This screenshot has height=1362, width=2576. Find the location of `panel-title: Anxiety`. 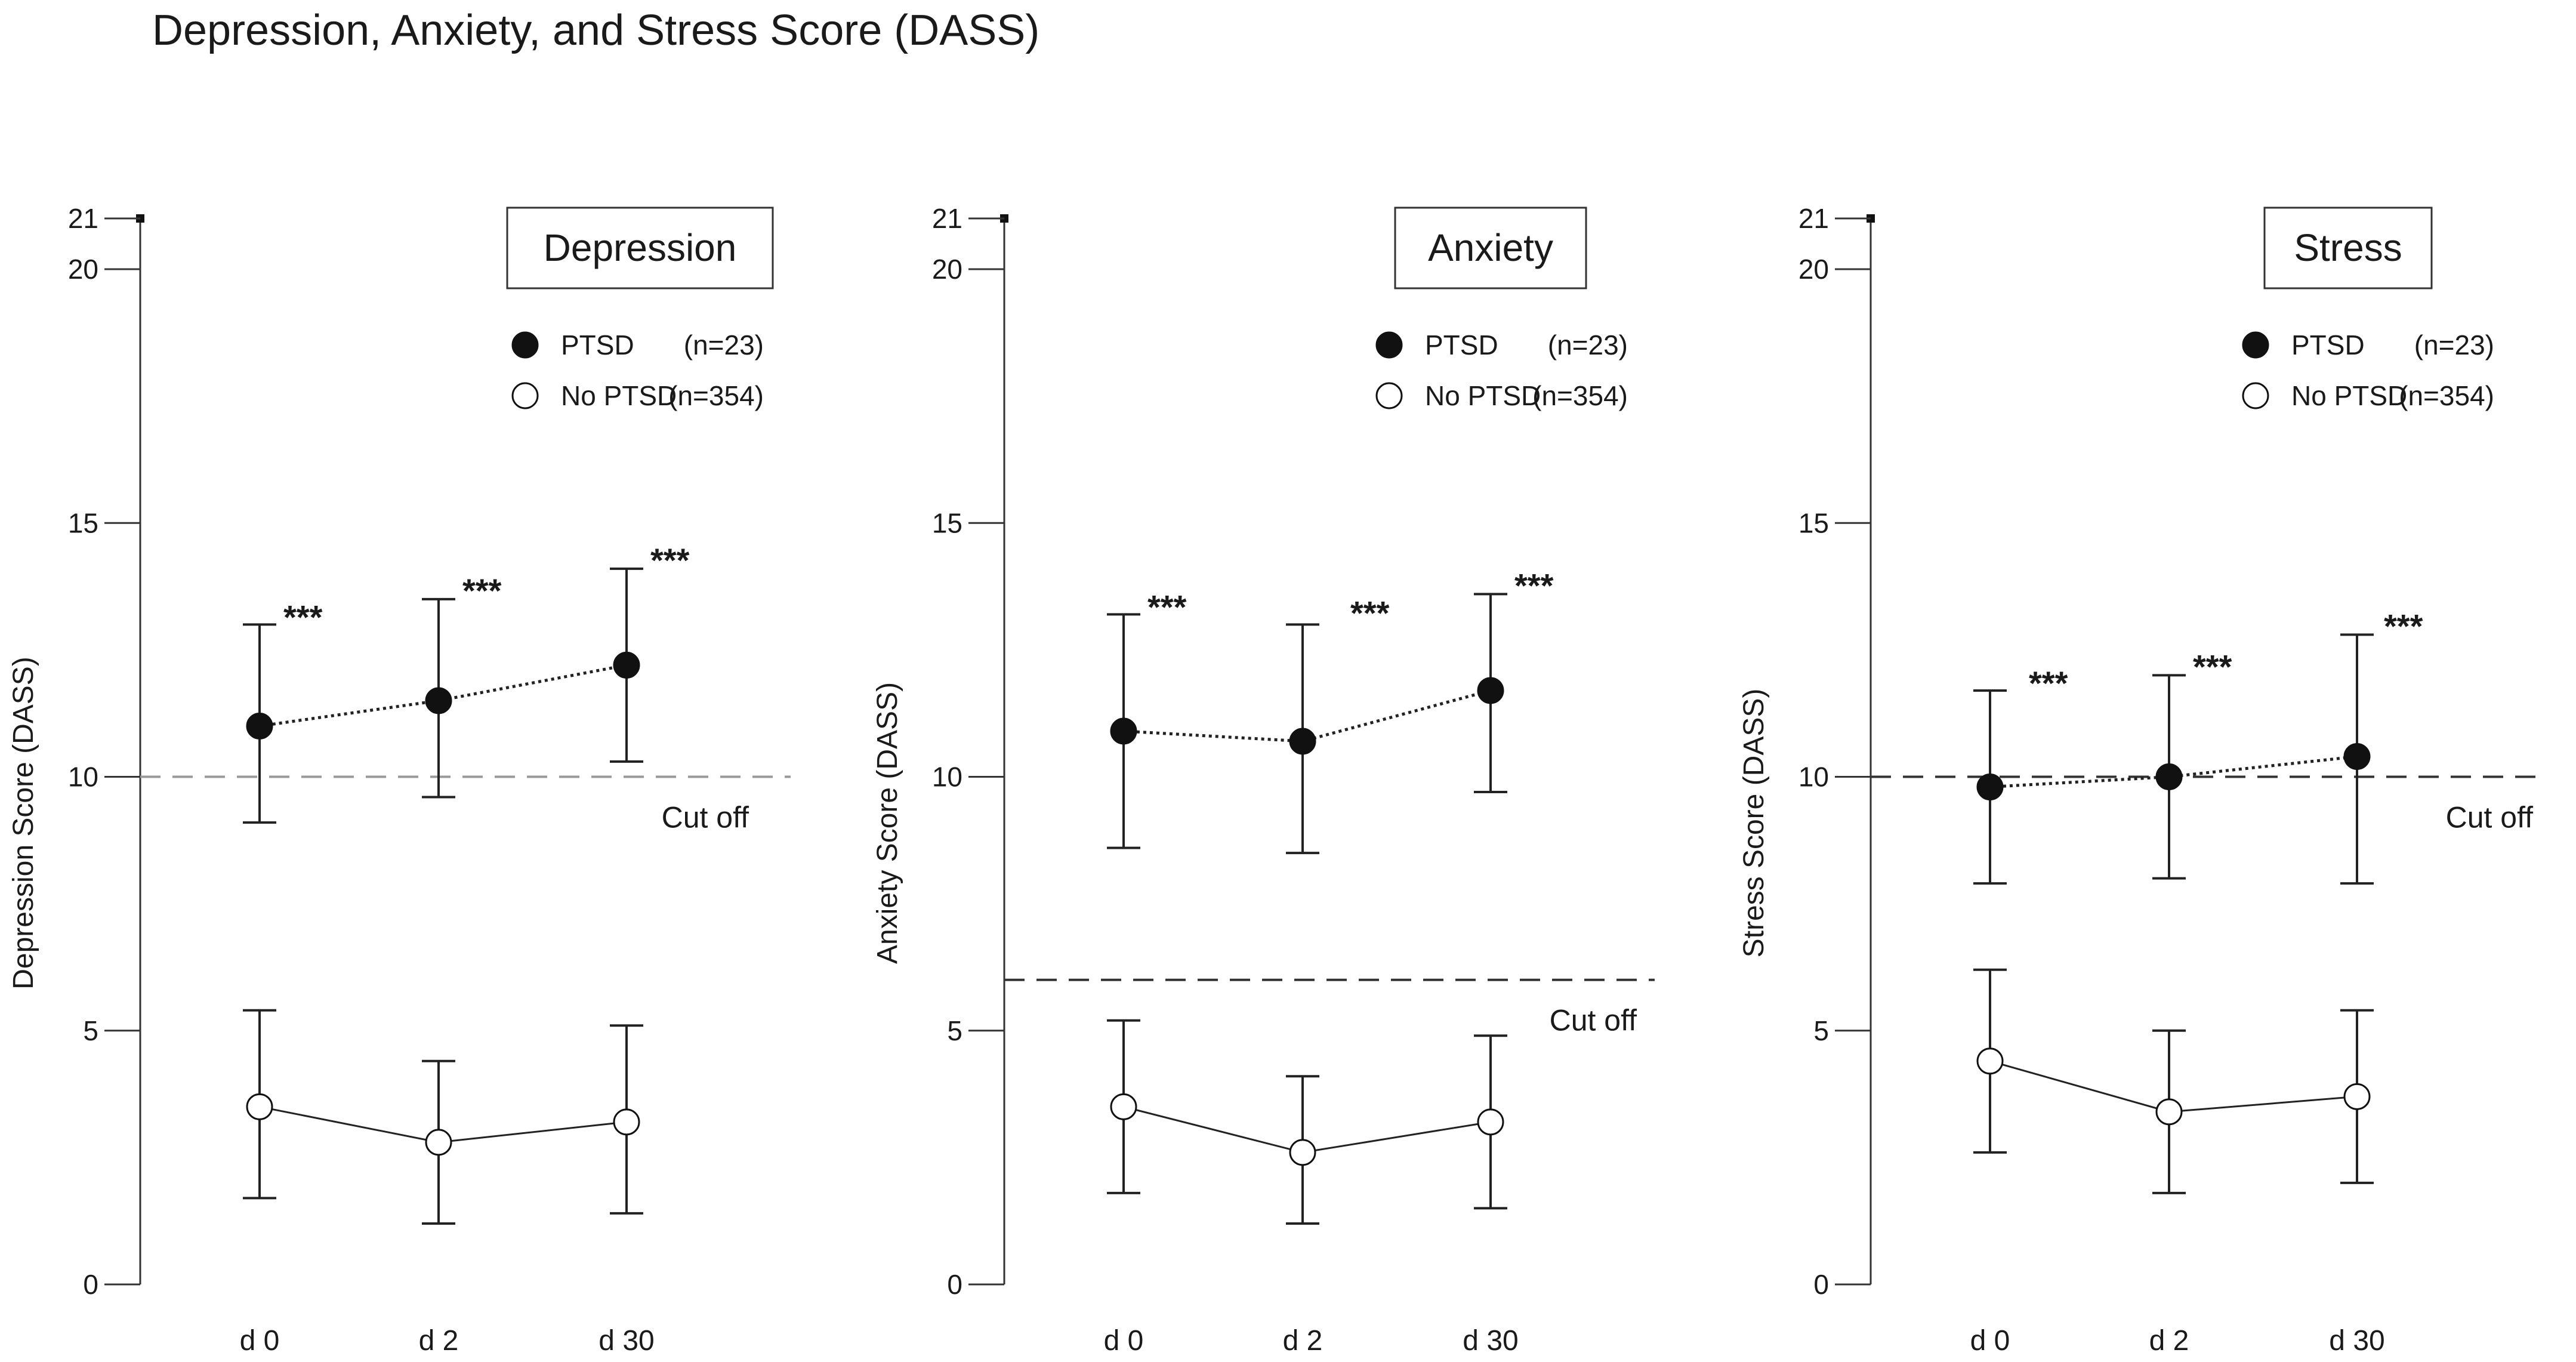

panel-title: Anxiety is located at coordinates (1490, 247).